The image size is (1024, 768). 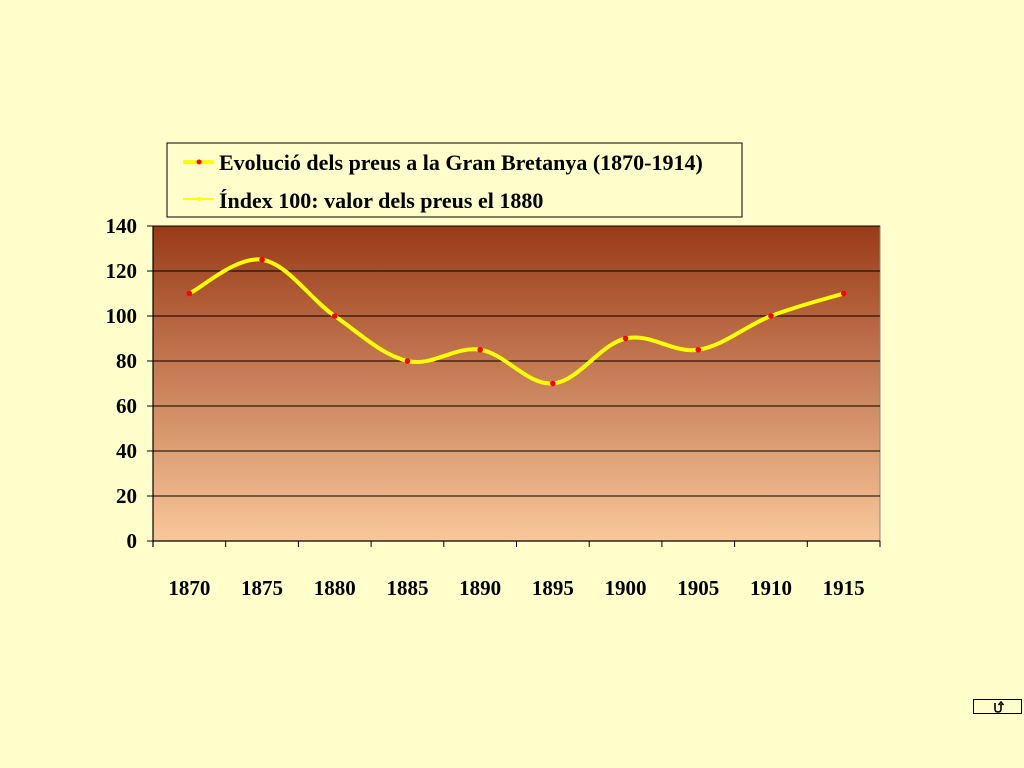 What do you see at coordinates (132, 541) in the screenshot?
I see `y-tick-label-0: 0` at bounding box center [132, 541].